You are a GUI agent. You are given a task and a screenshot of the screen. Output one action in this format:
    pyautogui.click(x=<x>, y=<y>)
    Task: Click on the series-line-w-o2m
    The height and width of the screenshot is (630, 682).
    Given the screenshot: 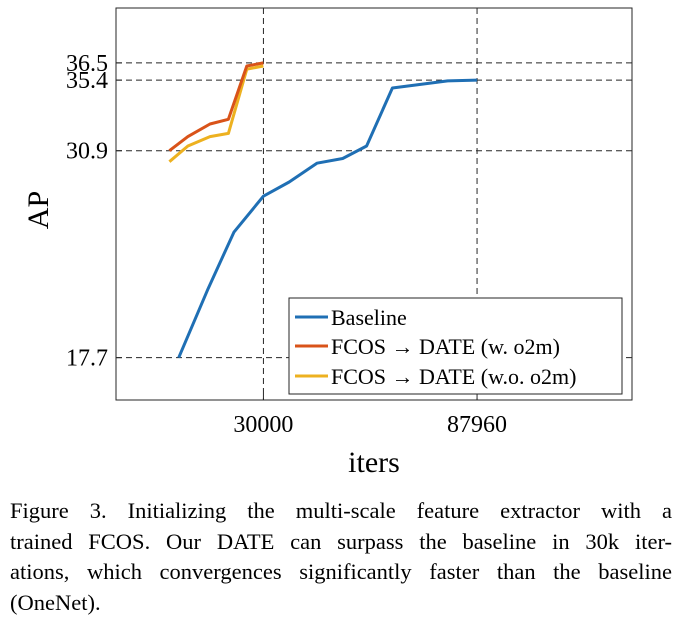 What is the action you would take?
    pyautogui.click(x=216, y=106)
    